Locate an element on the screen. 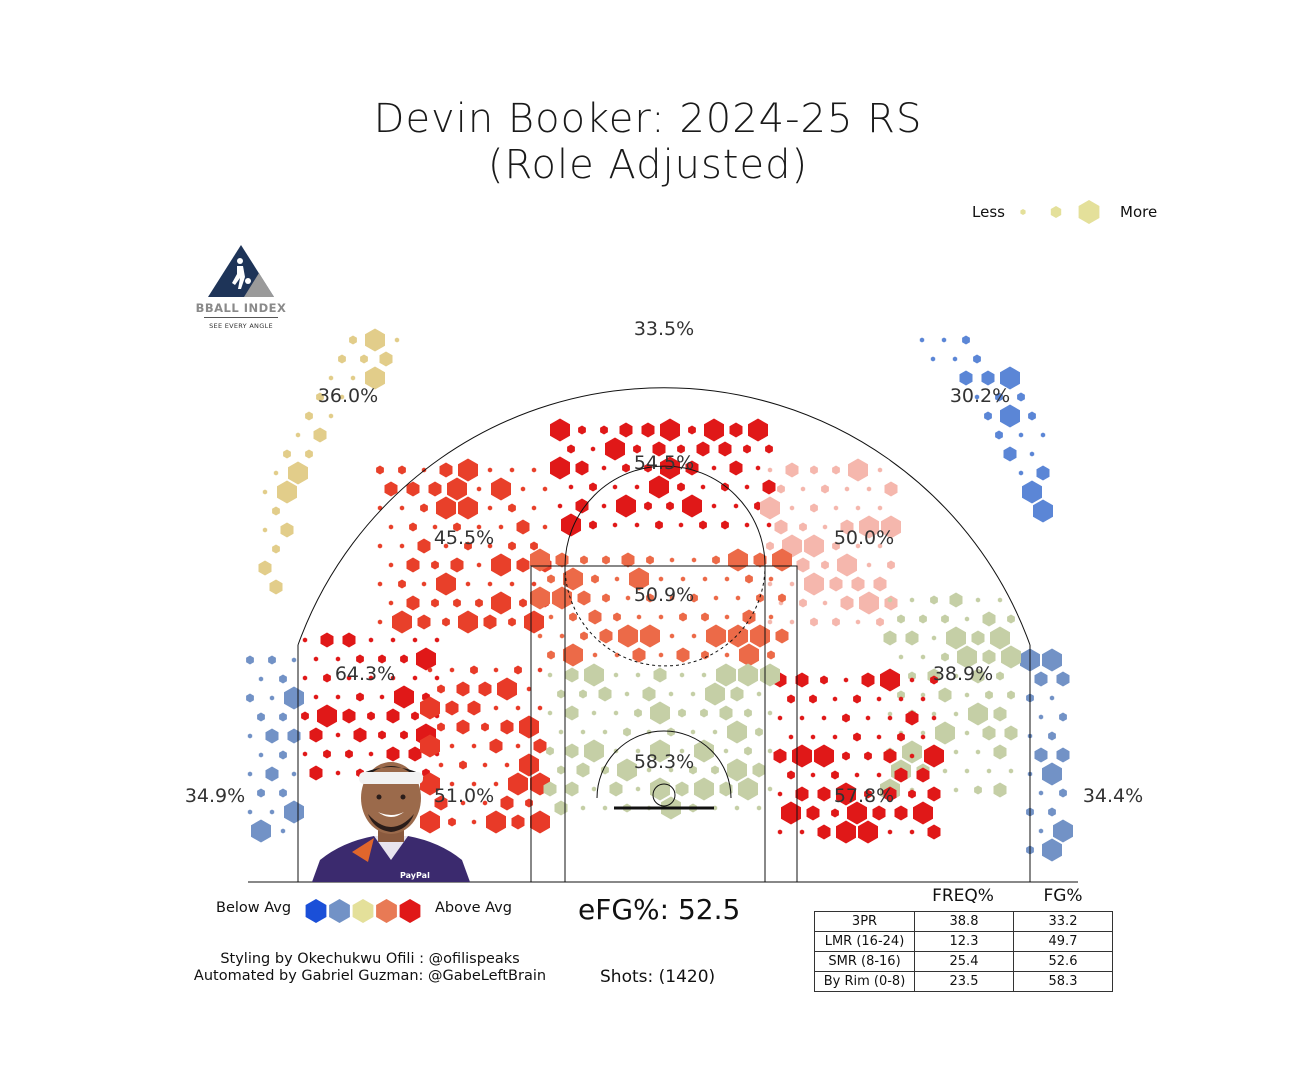 This screenshot has height=1080, width=1296. efg-summary: eFG%: 52.5 is located at coordinates (659, 909).